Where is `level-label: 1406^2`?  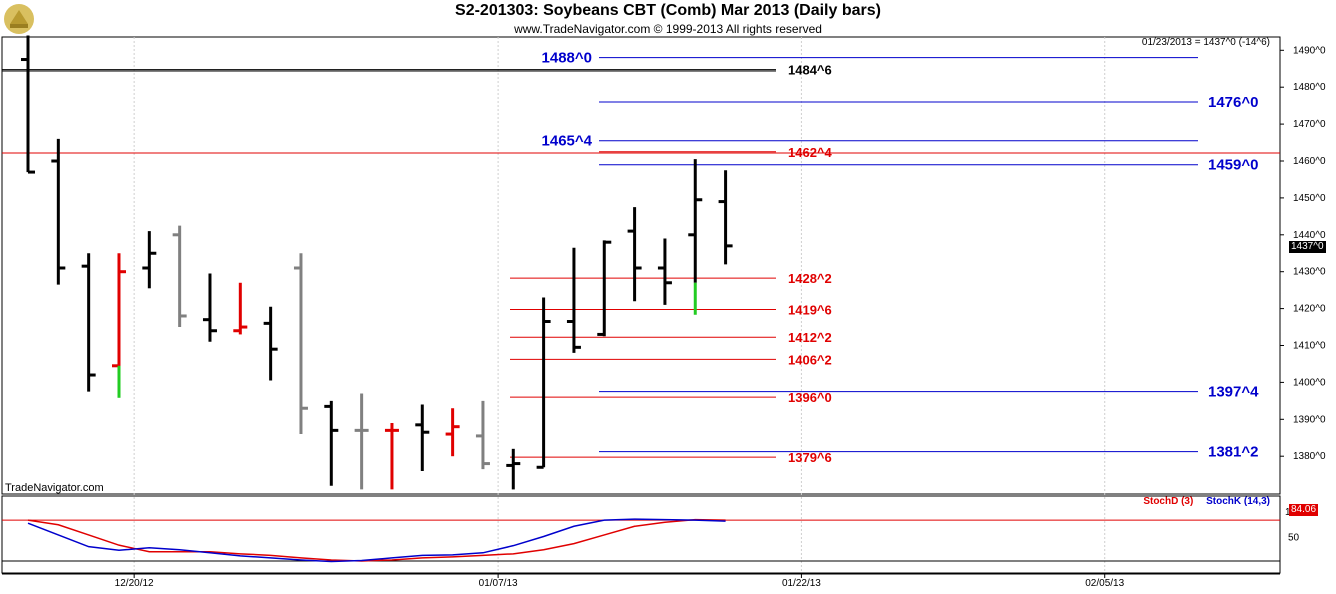
level-label: 1406^2 is located at coordinates (810, 359).